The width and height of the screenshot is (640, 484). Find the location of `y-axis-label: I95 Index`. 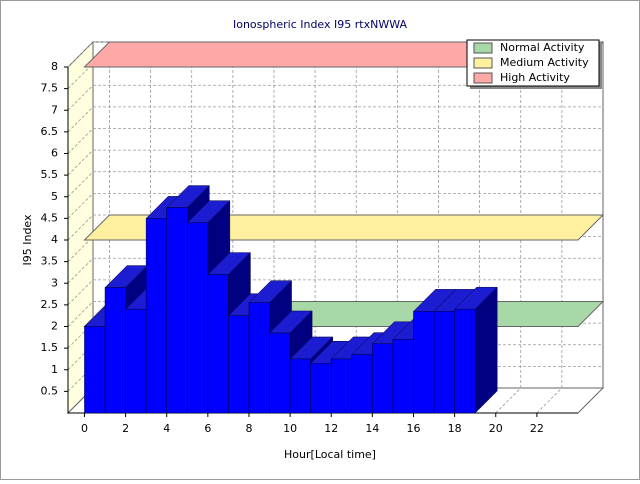

y-axis-label: I95 Index is located at coordinates (27, 240).